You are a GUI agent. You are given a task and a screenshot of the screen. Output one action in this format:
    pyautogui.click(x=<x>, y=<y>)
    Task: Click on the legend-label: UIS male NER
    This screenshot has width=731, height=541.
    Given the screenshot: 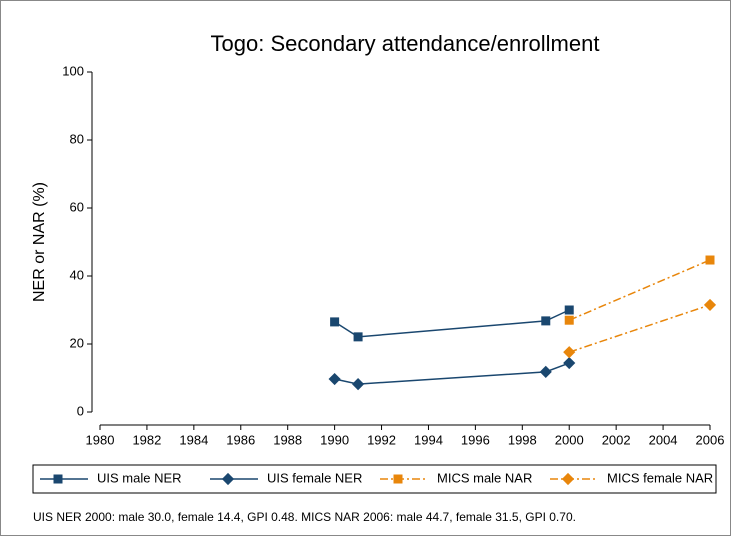 What is the action you would take?
    pyautogui.click(x=139, y=477)
    